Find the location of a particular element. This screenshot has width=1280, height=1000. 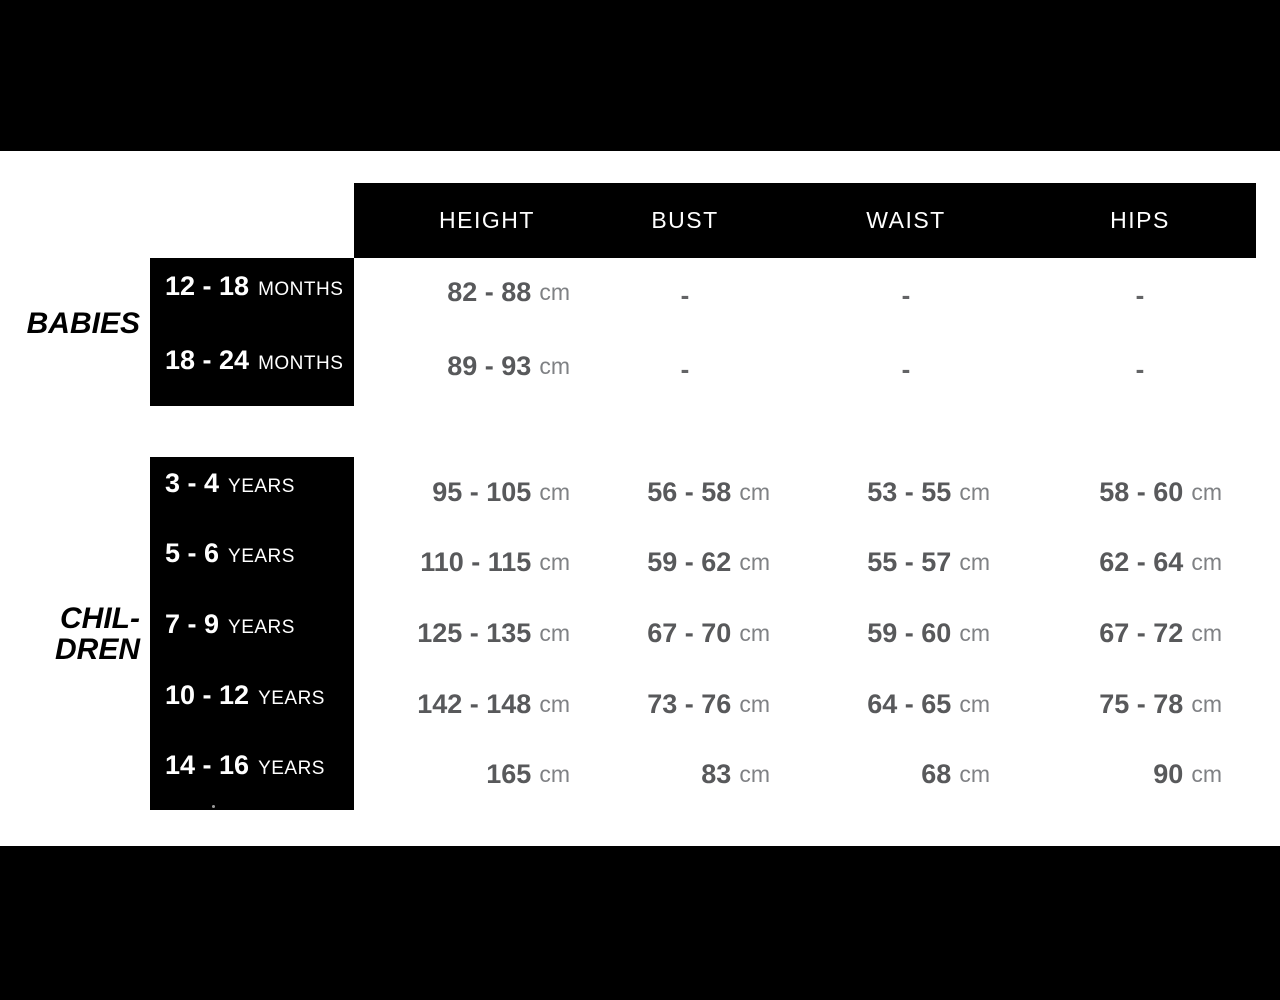

column-header-waist: WAIST is located at coordinates (906, 220).